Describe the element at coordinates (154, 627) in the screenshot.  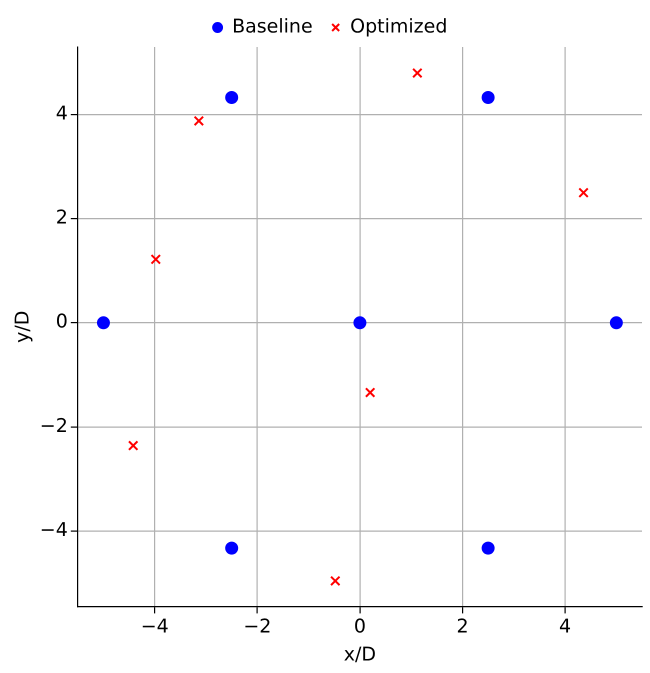
I see `x-tick-label: −4` at that location.